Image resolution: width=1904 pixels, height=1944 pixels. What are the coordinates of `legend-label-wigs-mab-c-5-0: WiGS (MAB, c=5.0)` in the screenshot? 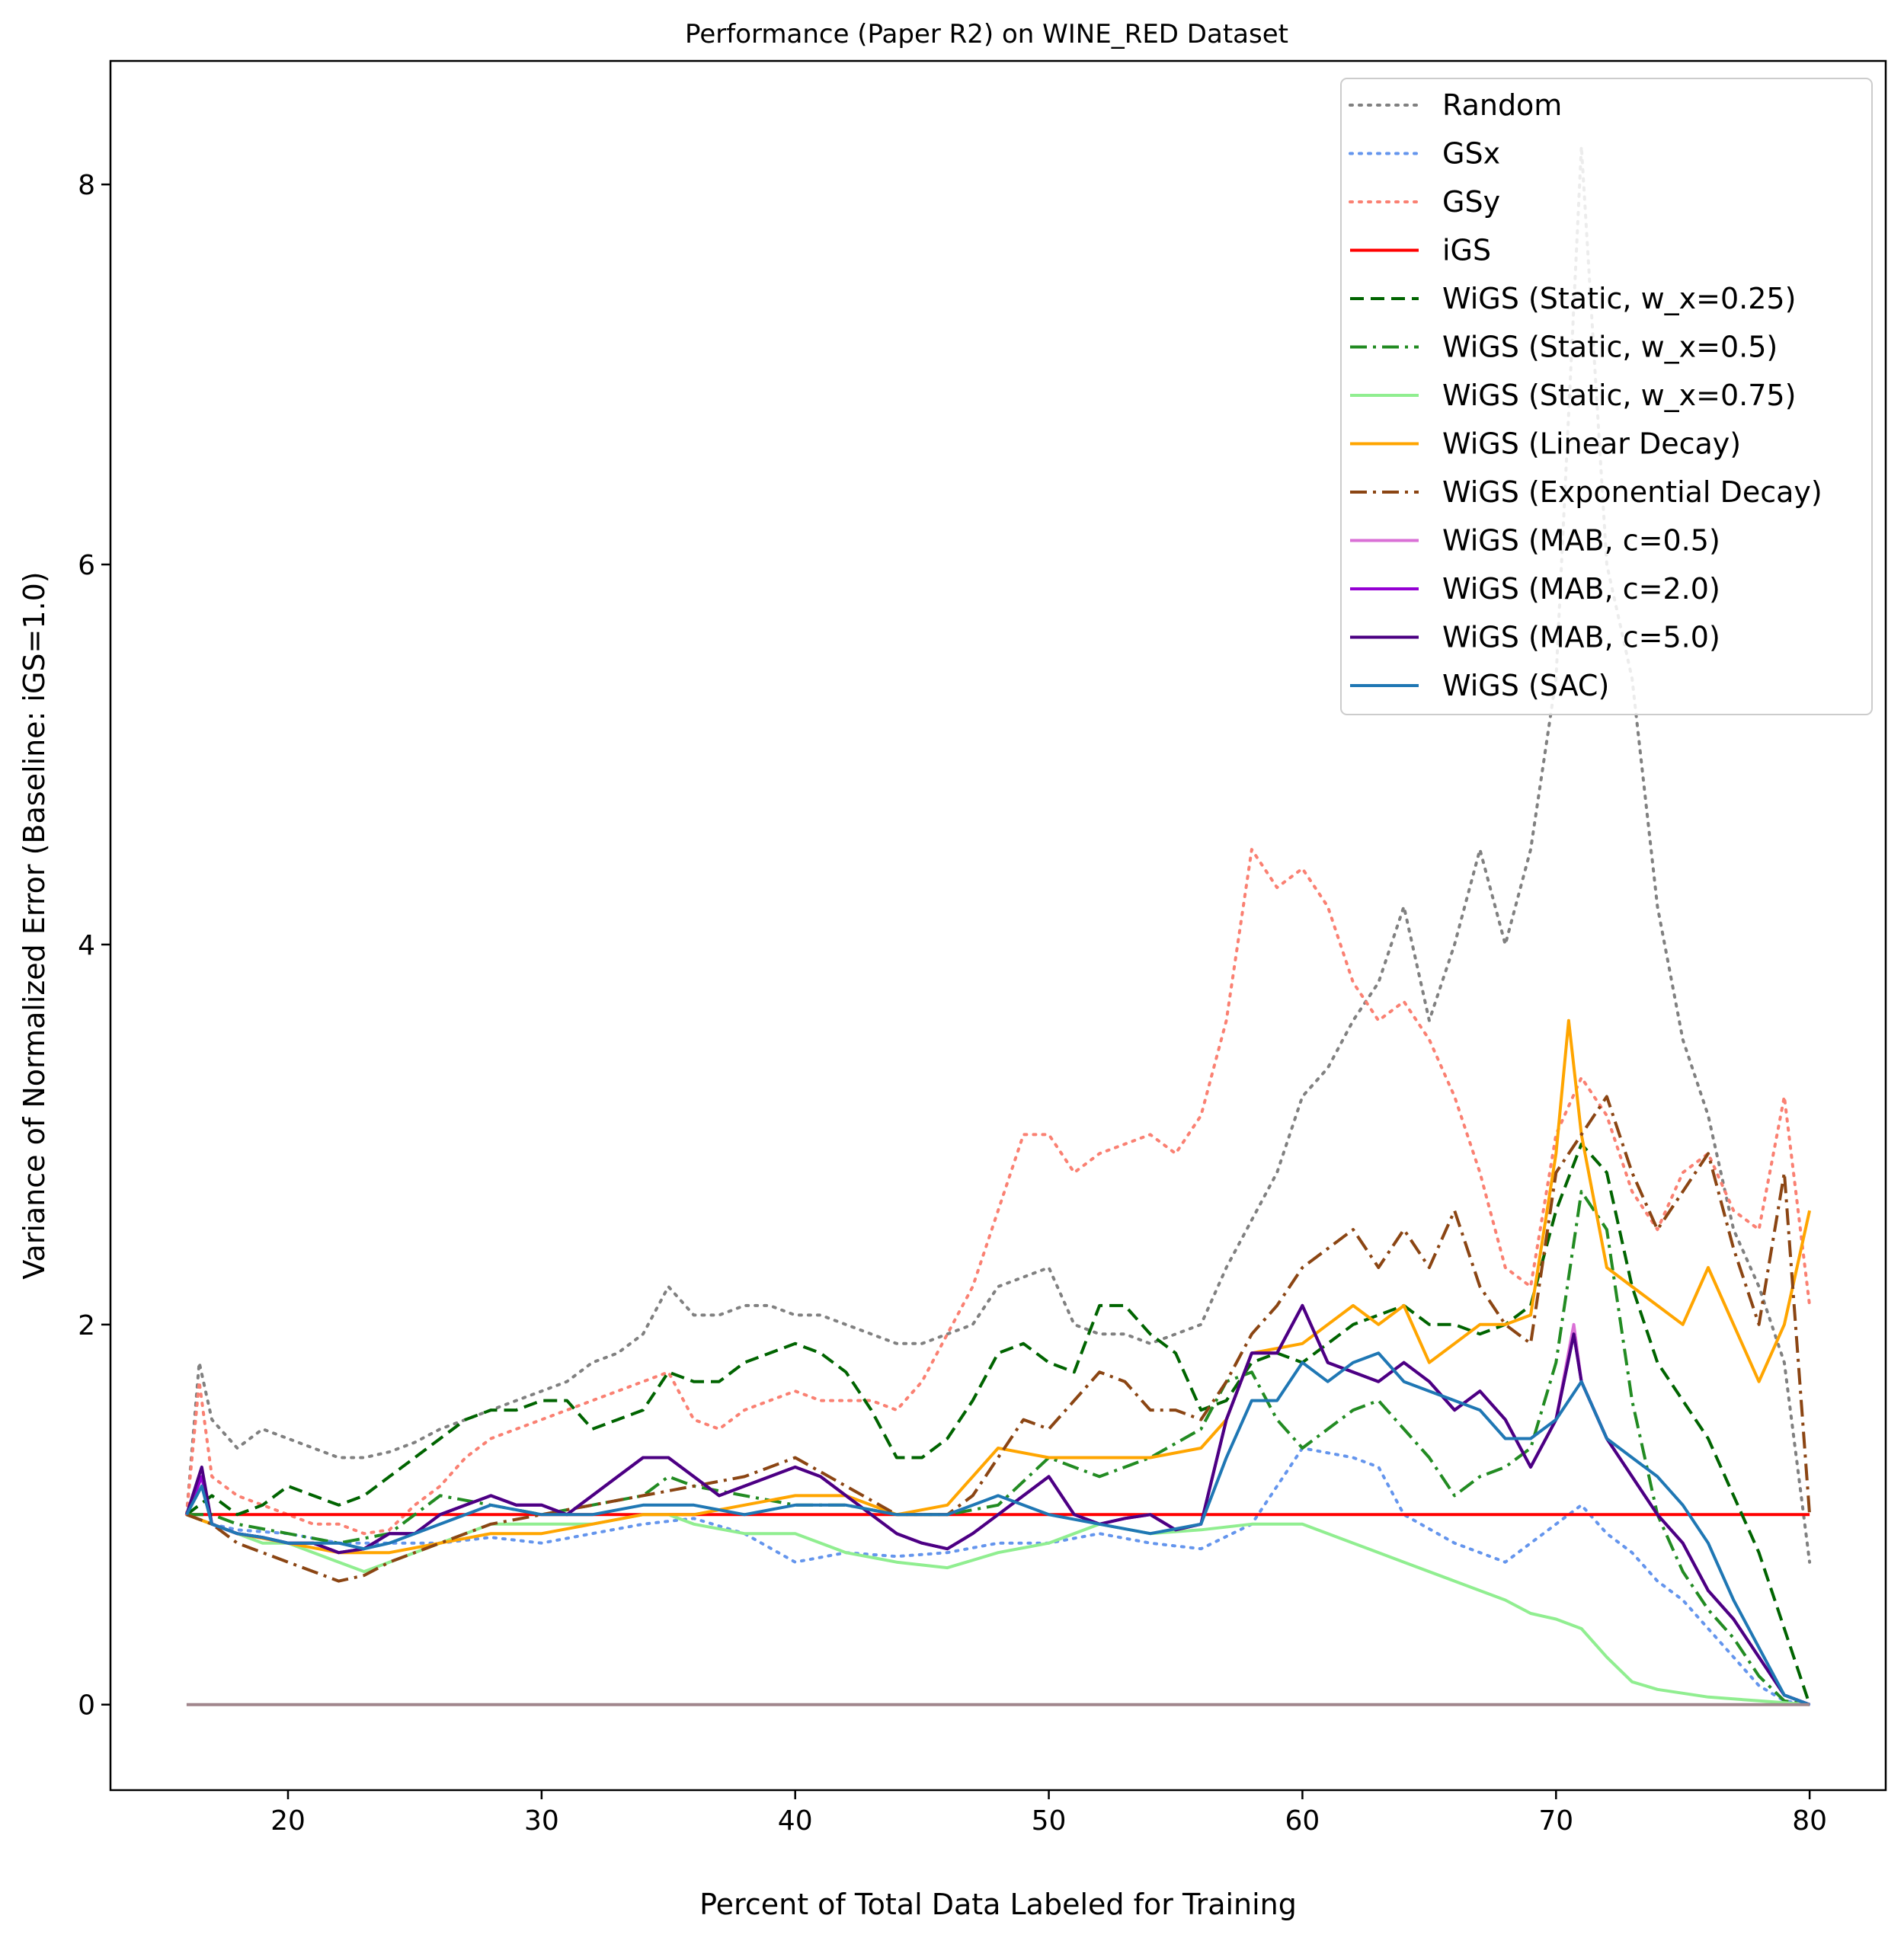 It's located at (1581, 637).